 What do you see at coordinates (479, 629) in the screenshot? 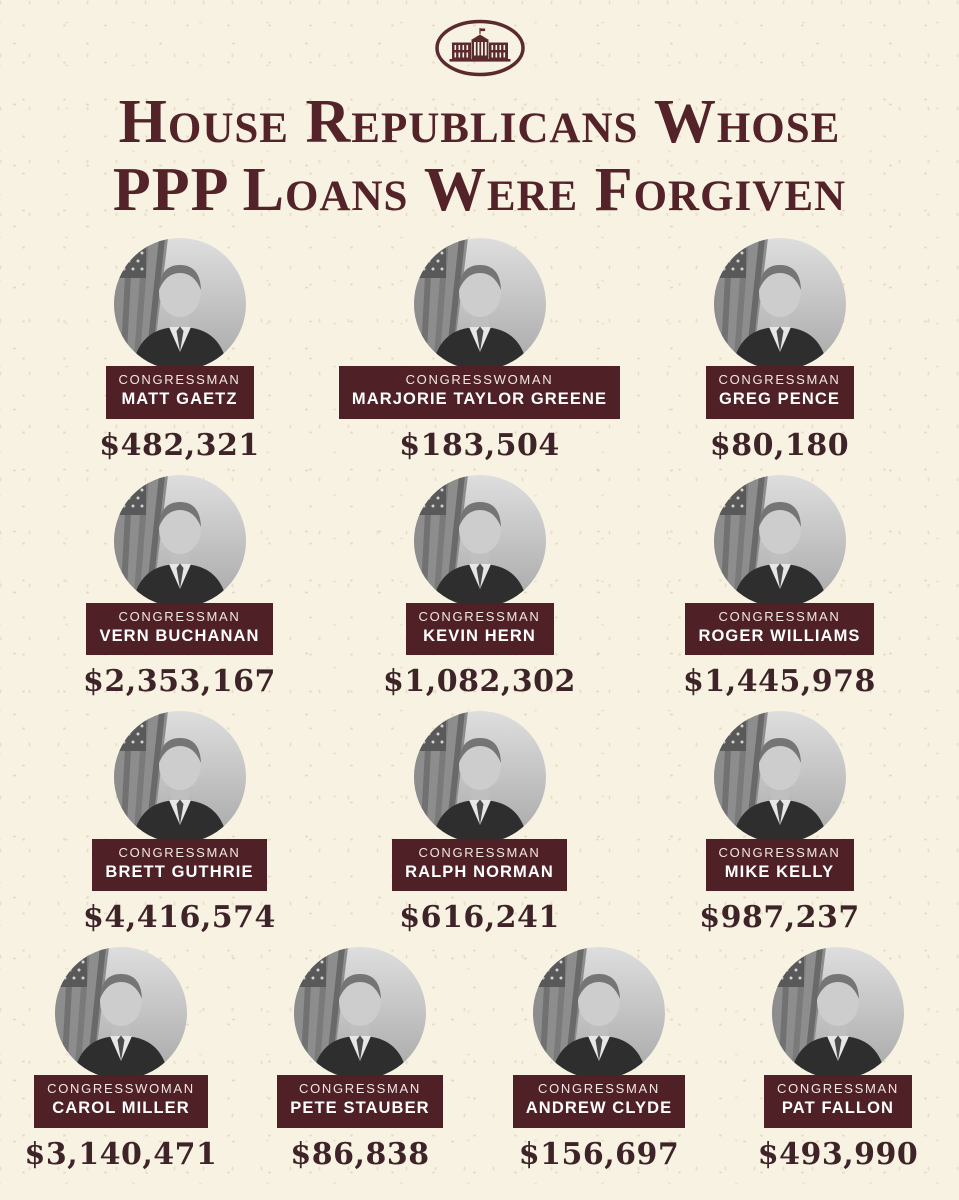
I see `name-plate: CONGRESSMAN KEVIN HERN` at bounding box center [479, 629].